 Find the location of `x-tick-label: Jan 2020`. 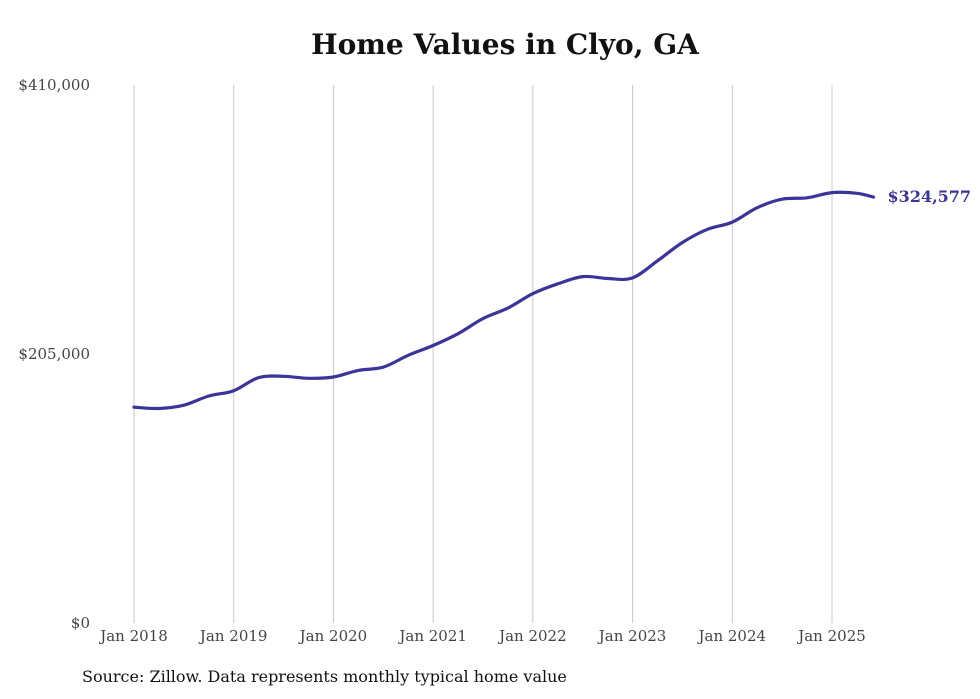

x-tick-label: Jan 2020 is located at coordinates (333, 636).